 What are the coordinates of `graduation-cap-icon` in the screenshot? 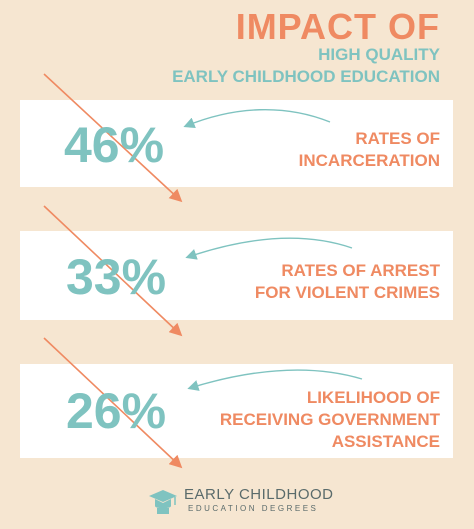 It's located at (163, 502).